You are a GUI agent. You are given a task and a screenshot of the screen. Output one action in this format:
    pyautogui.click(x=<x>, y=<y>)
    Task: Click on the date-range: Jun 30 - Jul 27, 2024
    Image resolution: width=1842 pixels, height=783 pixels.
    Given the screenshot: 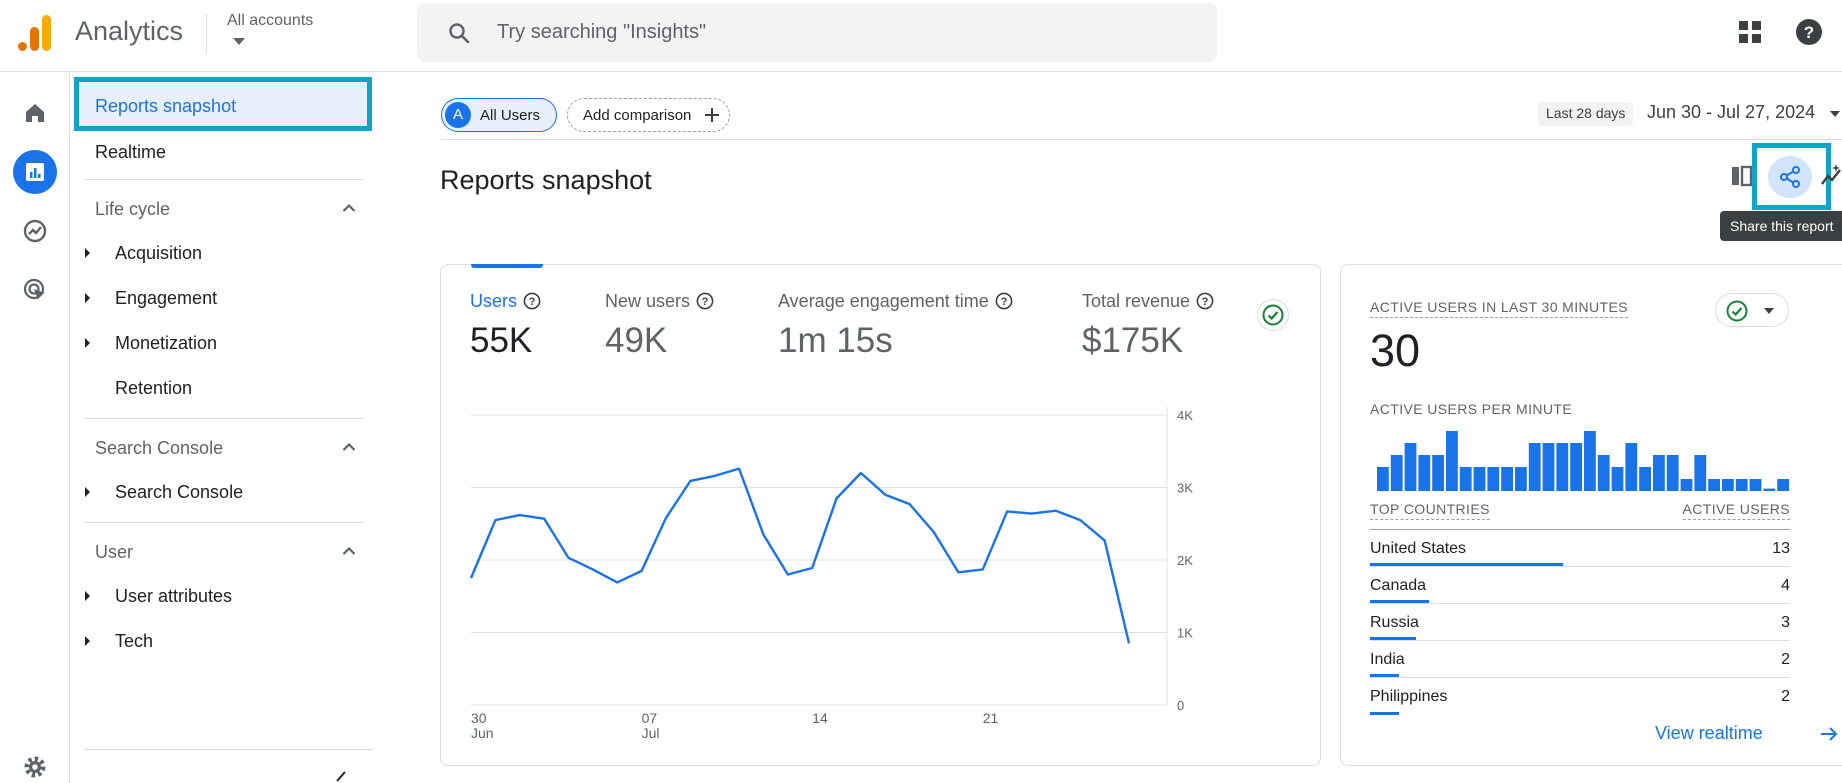 What is the action you would take?
    pyautogui.click(x=1731, y=112)
    